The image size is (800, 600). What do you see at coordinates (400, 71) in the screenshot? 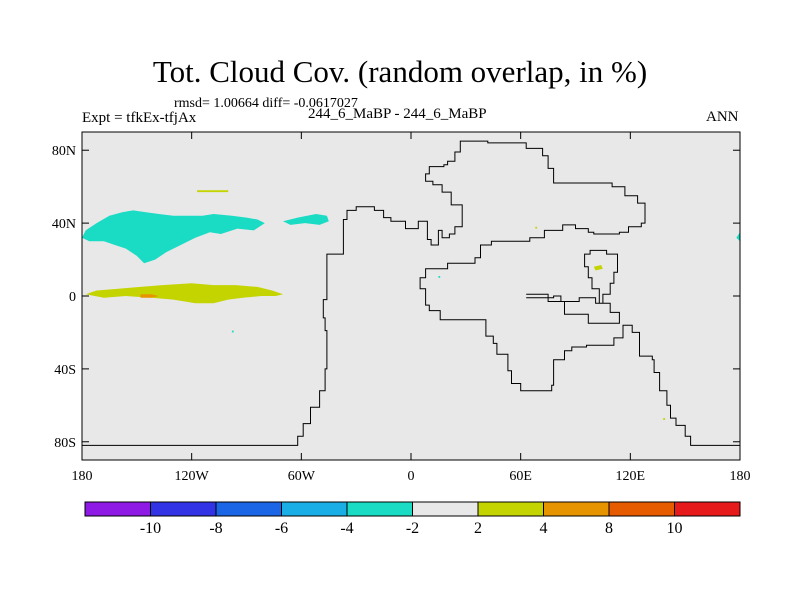
I see `chart-title: Tot. Cloud Cov. (random overlap, in %)` at bounding box center [400, 71].